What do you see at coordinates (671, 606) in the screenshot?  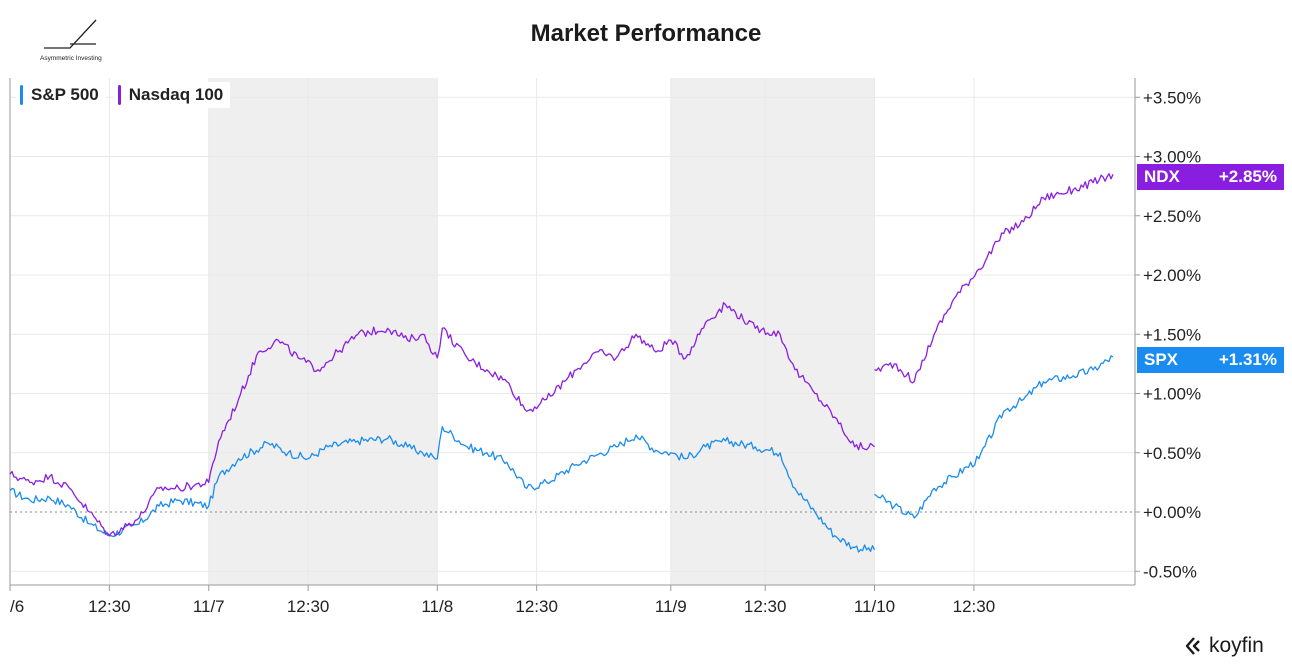 I see `x-tick-label: 11/9` at bounding box center [671, 606].